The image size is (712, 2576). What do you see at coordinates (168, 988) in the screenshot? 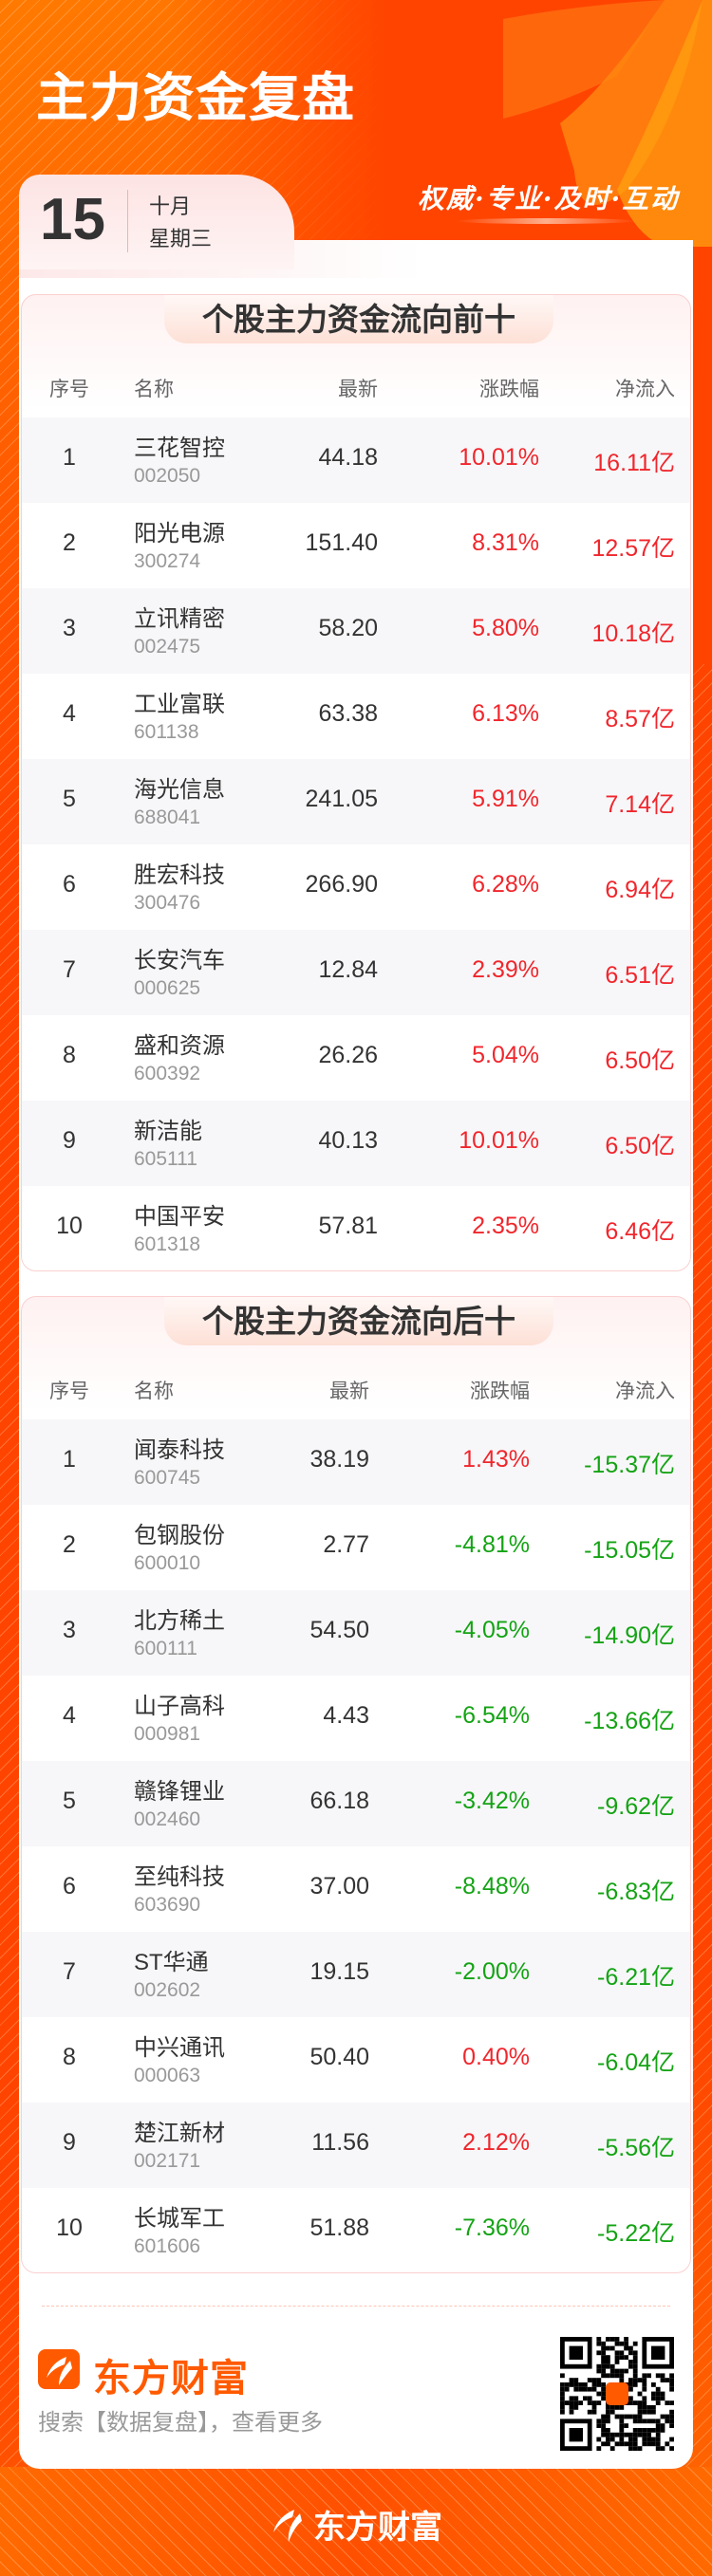
I see `cell-code: 000625` at bounding box center [168, 988].